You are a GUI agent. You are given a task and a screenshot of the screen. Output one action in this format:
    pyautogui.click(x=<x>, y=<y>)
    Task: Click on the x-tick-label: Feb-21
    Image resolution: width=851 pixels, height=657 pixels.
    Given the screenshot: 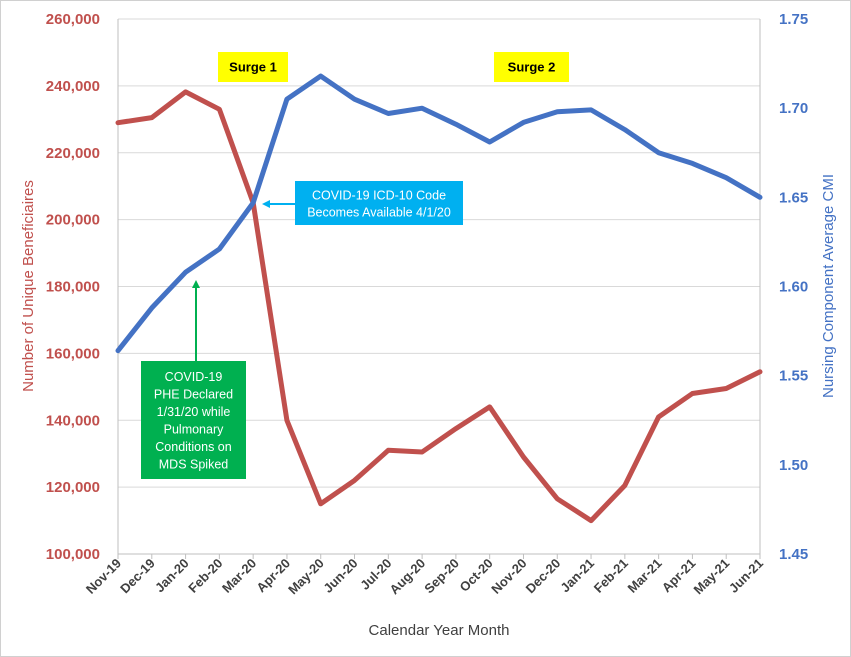 What is the action you would take?
    pyautogui.click(x=611, y=576)
    